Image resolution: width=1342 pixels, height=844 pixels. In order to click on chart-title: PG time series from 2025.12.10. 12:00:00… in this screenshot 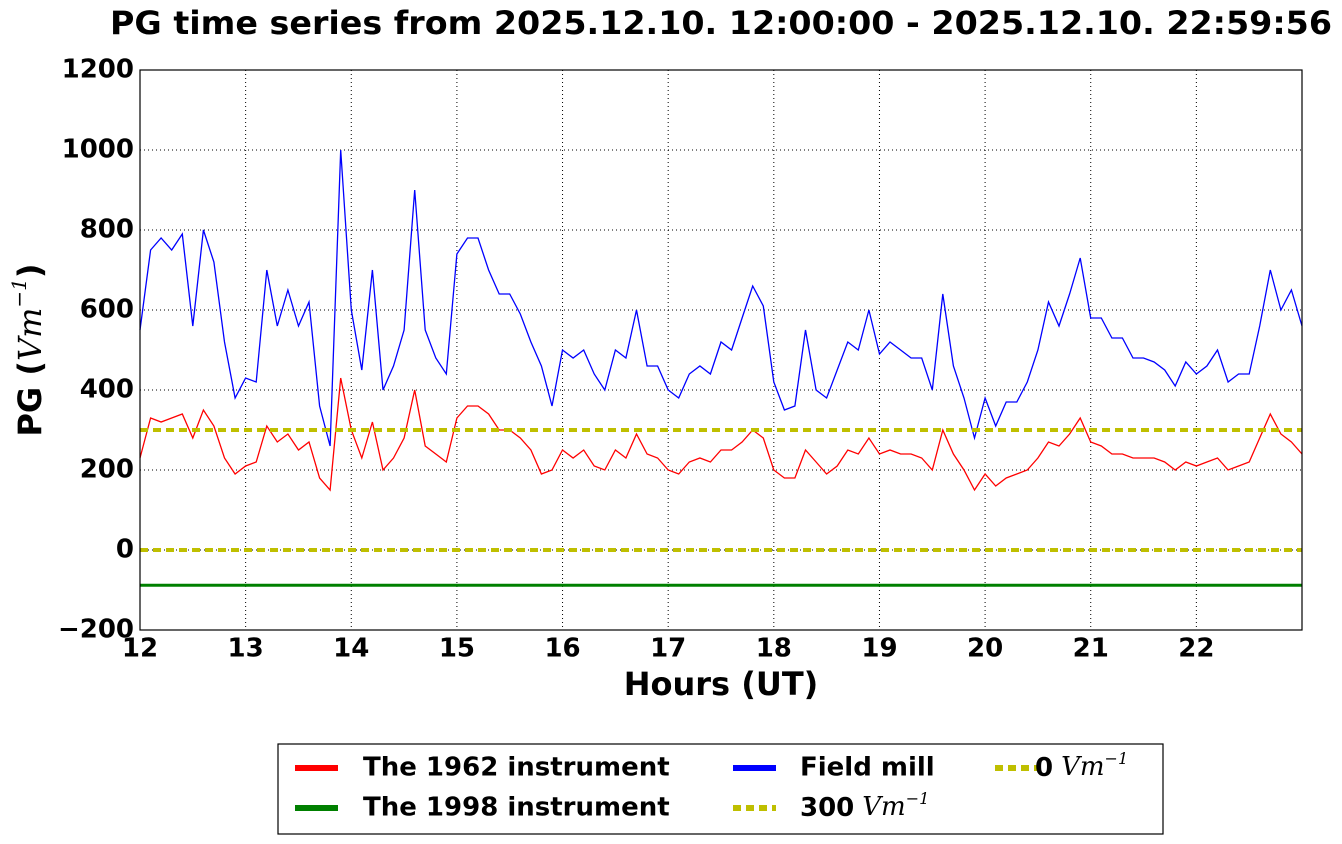, I will do `click(721, 23)`.